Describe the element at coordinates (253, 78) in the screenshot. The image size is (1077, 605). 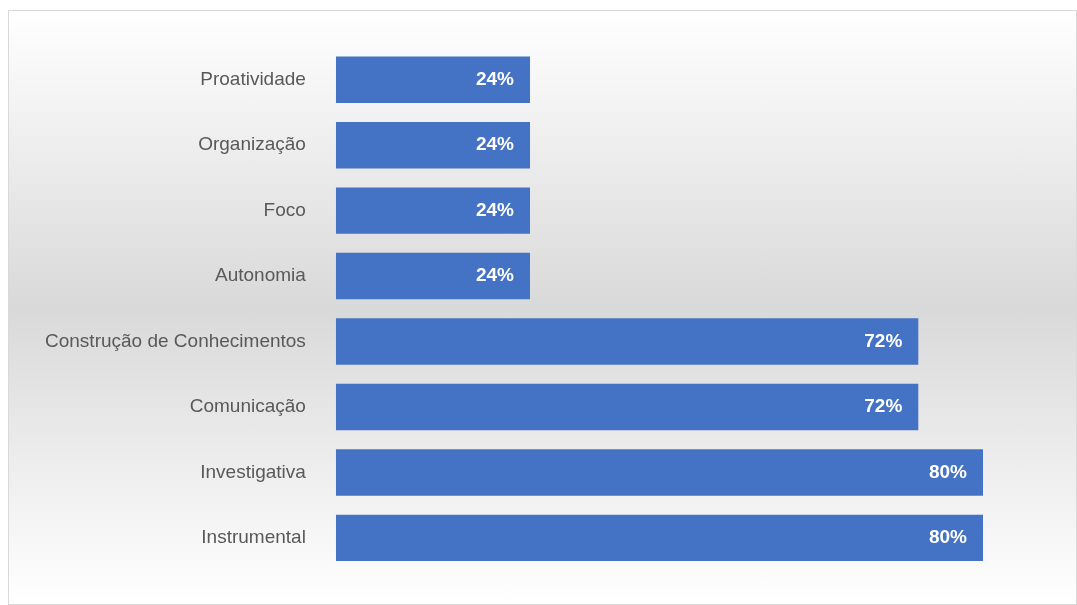
I see `y-tick-label: Proatividade` at that location.